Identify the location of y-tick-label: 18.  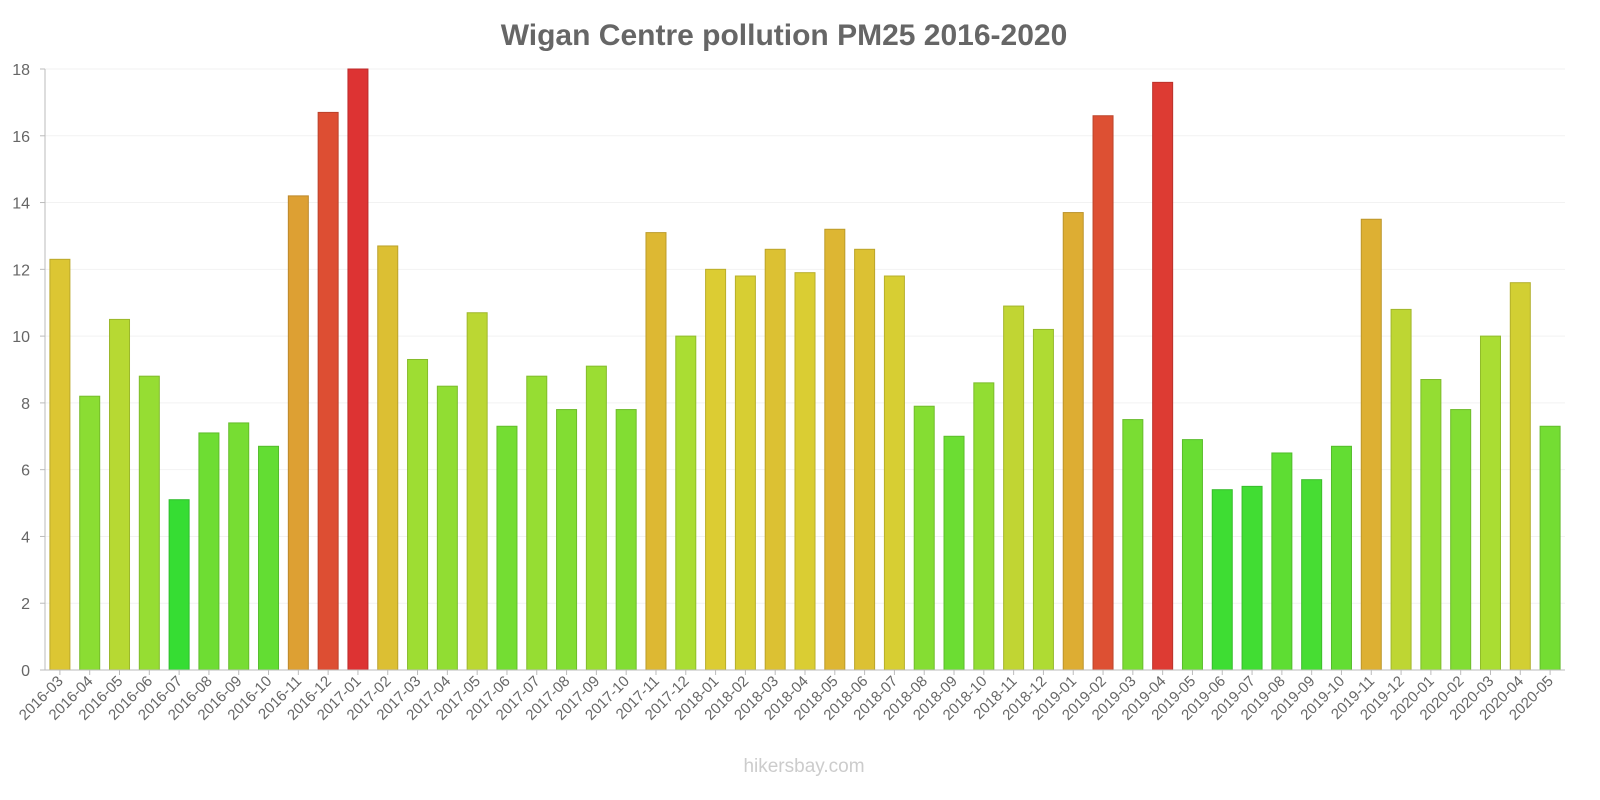
(21, 70).